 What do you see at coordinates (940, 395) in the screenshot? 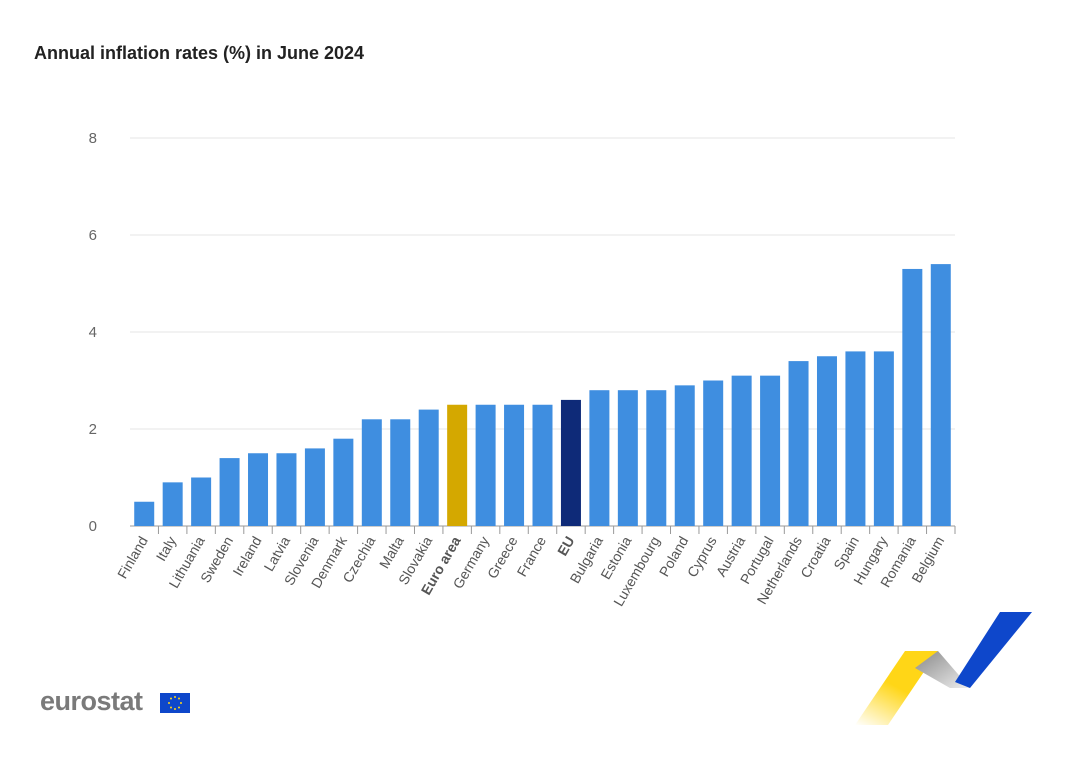
I see `bar-belgium` at bounding box center [940, 395].